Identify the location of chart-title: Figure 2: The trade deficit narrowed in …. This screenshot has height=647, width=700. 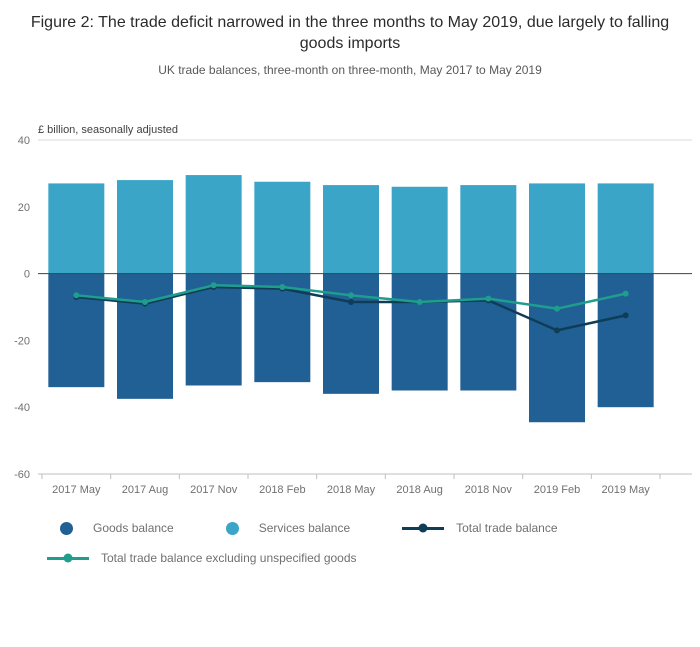
(350, 33).